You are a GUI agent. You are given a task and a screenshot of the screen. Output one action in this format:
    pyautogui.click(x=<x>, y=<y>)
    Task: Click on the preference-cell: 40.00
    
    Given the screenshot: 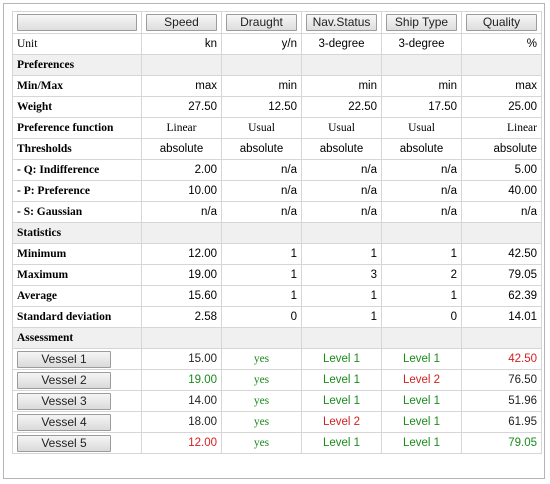 What is the action you would take?
    pyautogui.click(x=501, y=191)
    